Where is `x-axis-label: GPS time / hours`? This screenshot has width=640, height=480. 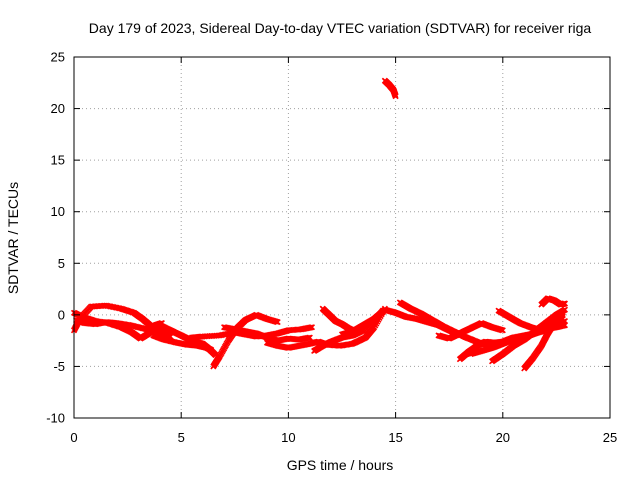 x-axis-label: GPS time / hours is located at coordinates (340, 465).